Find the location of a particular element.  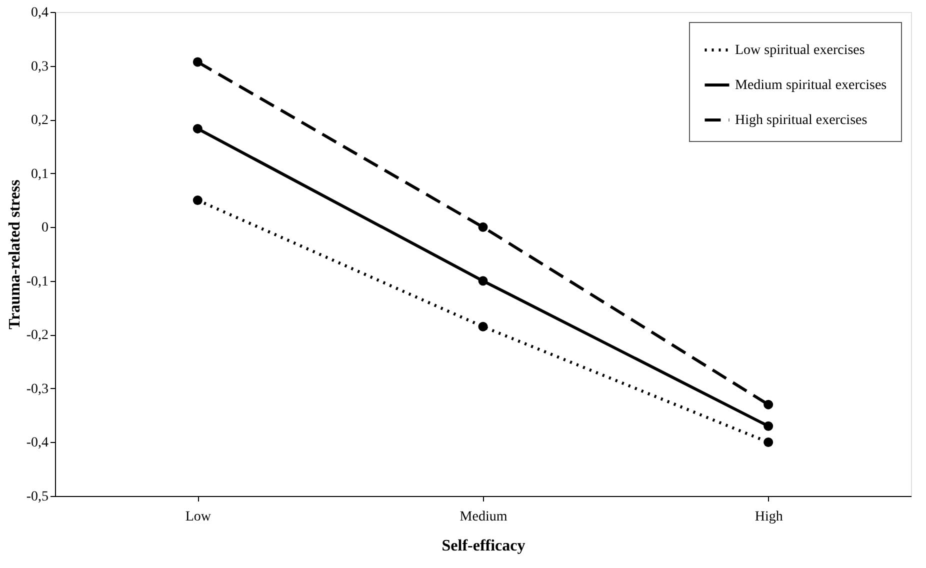

y-tick-label: -0,4 is located at coordinates (37, 443).